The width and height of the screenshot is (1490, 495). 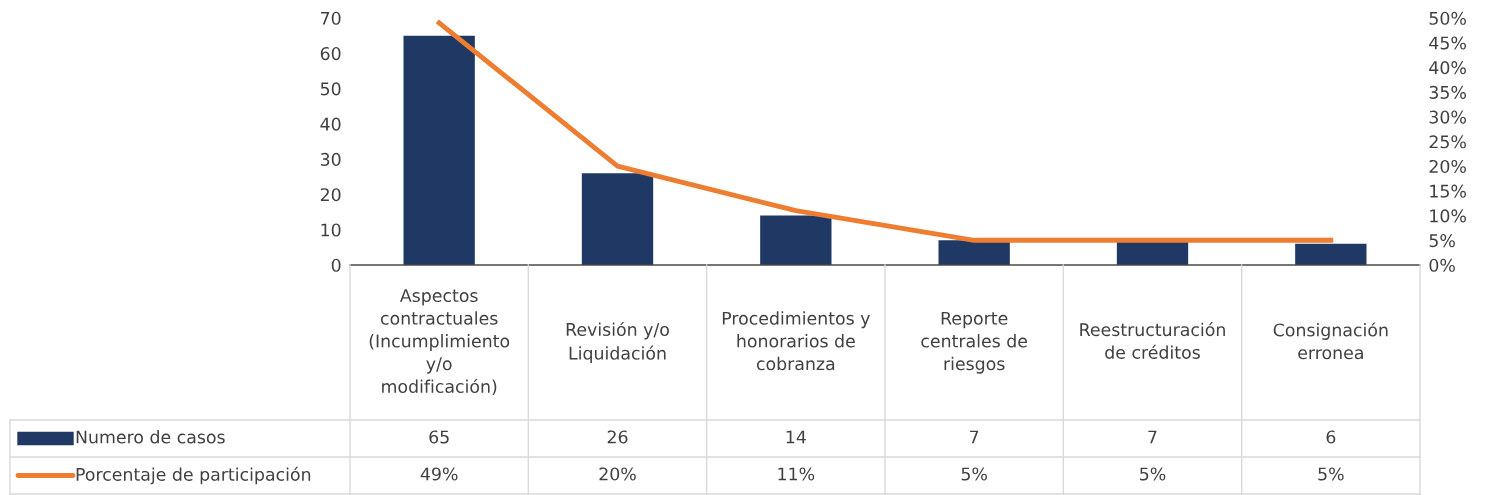 I want to click on data-label: 6, so click(x=1331, y=437).